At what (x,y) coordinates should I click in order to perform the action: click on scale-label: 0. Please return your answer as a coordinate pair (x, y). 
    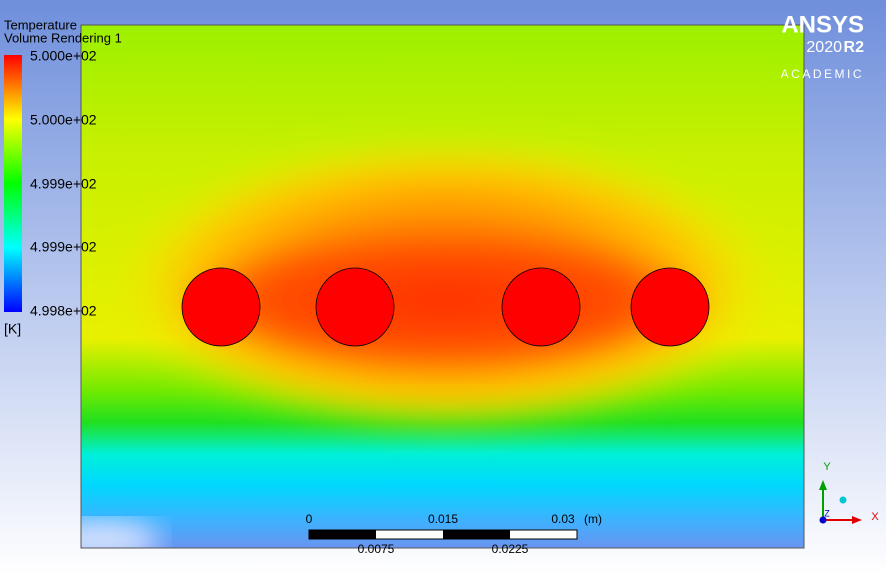
    Looking at the image, I should click on (309, 519).